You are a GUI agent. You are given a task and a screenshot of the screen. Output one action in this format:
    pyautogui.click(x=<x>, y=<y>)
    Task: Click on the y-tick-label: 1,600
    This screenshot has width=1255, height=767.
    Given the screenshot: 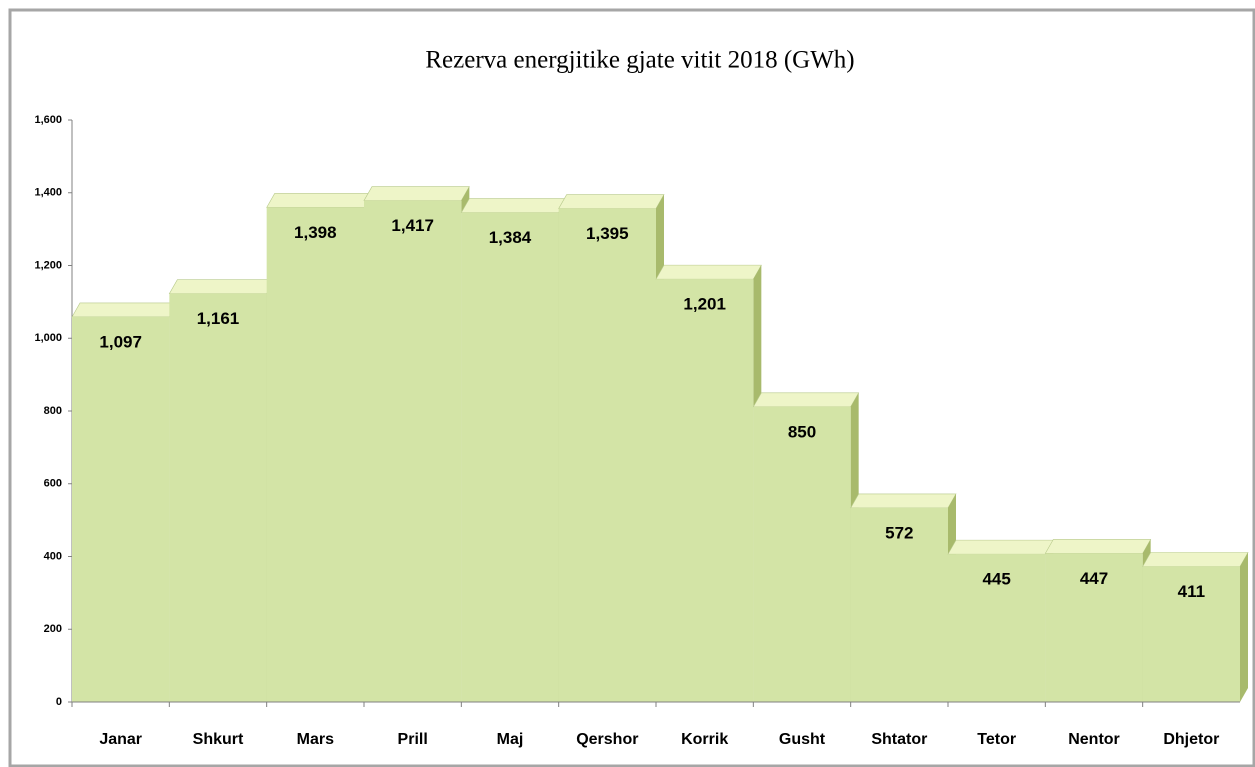 What is the action you would take?
    pyautogui.click(x=48, y=120)
    